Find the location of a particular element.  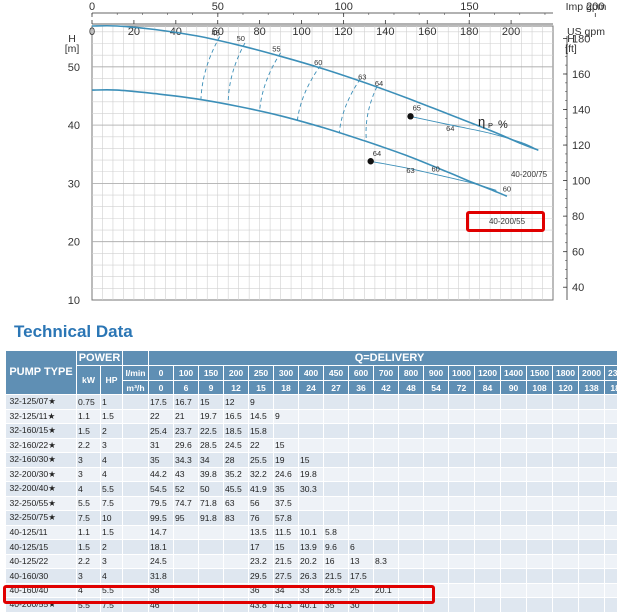

cell-value: 13.5 is located at coordinates (261, 532).